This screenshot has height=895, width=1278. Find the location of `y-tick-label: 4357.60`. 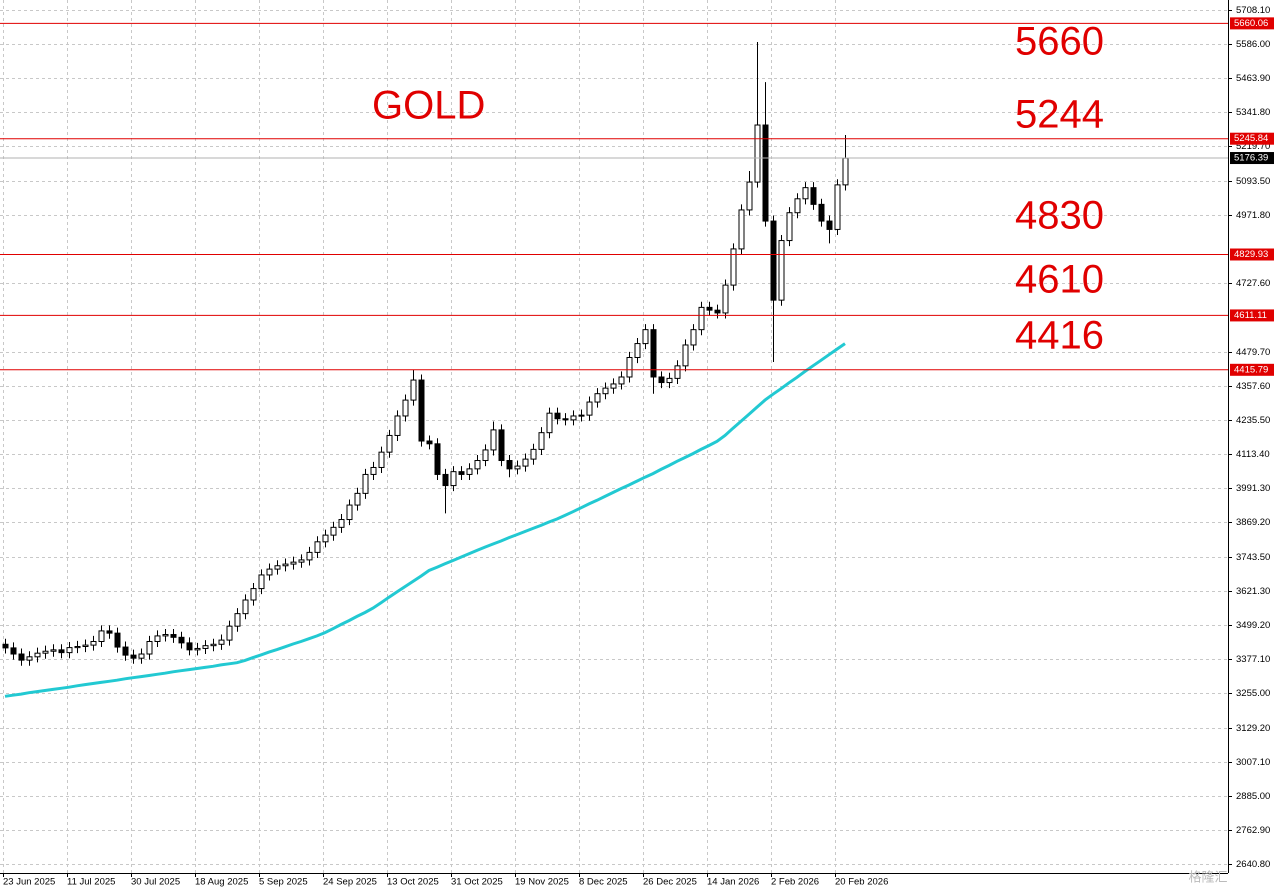

y-tick-label: 4357.60 is located at coordinates (1253, 386).